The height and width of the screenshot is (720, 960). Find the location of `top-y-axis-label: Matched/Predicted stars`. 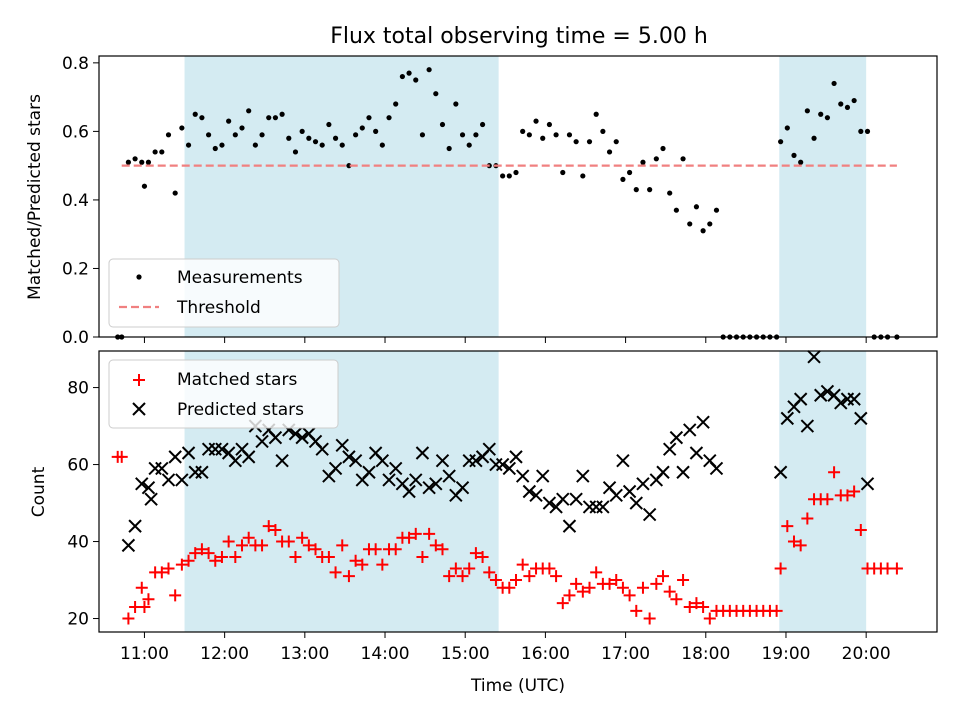

top-y-axis-label: Matched/Predicted stars is located at coordinates (35, 197).